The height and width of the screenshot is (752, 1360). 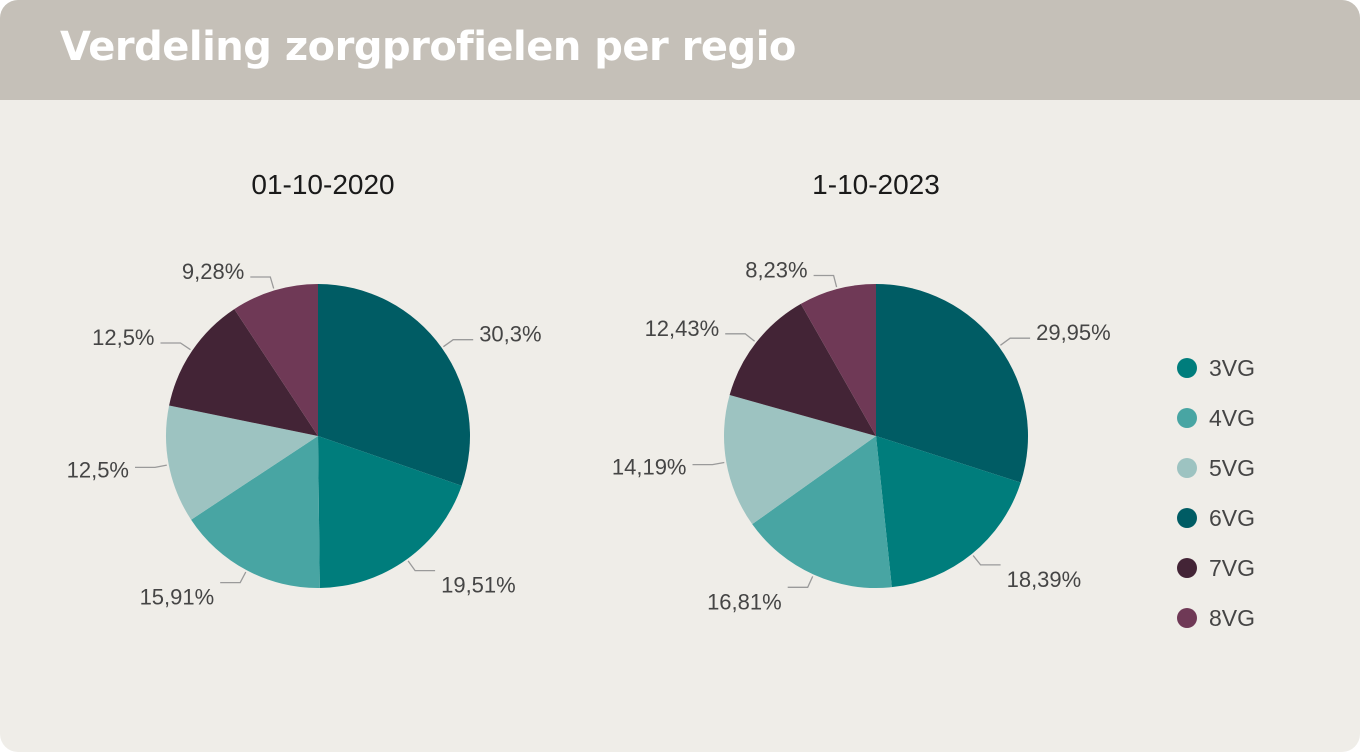 What do you see at coordinates (1232, 468) in the screenshot?
I see `legend-label-5vg: 5VG` at bounding box center [1232, 468].